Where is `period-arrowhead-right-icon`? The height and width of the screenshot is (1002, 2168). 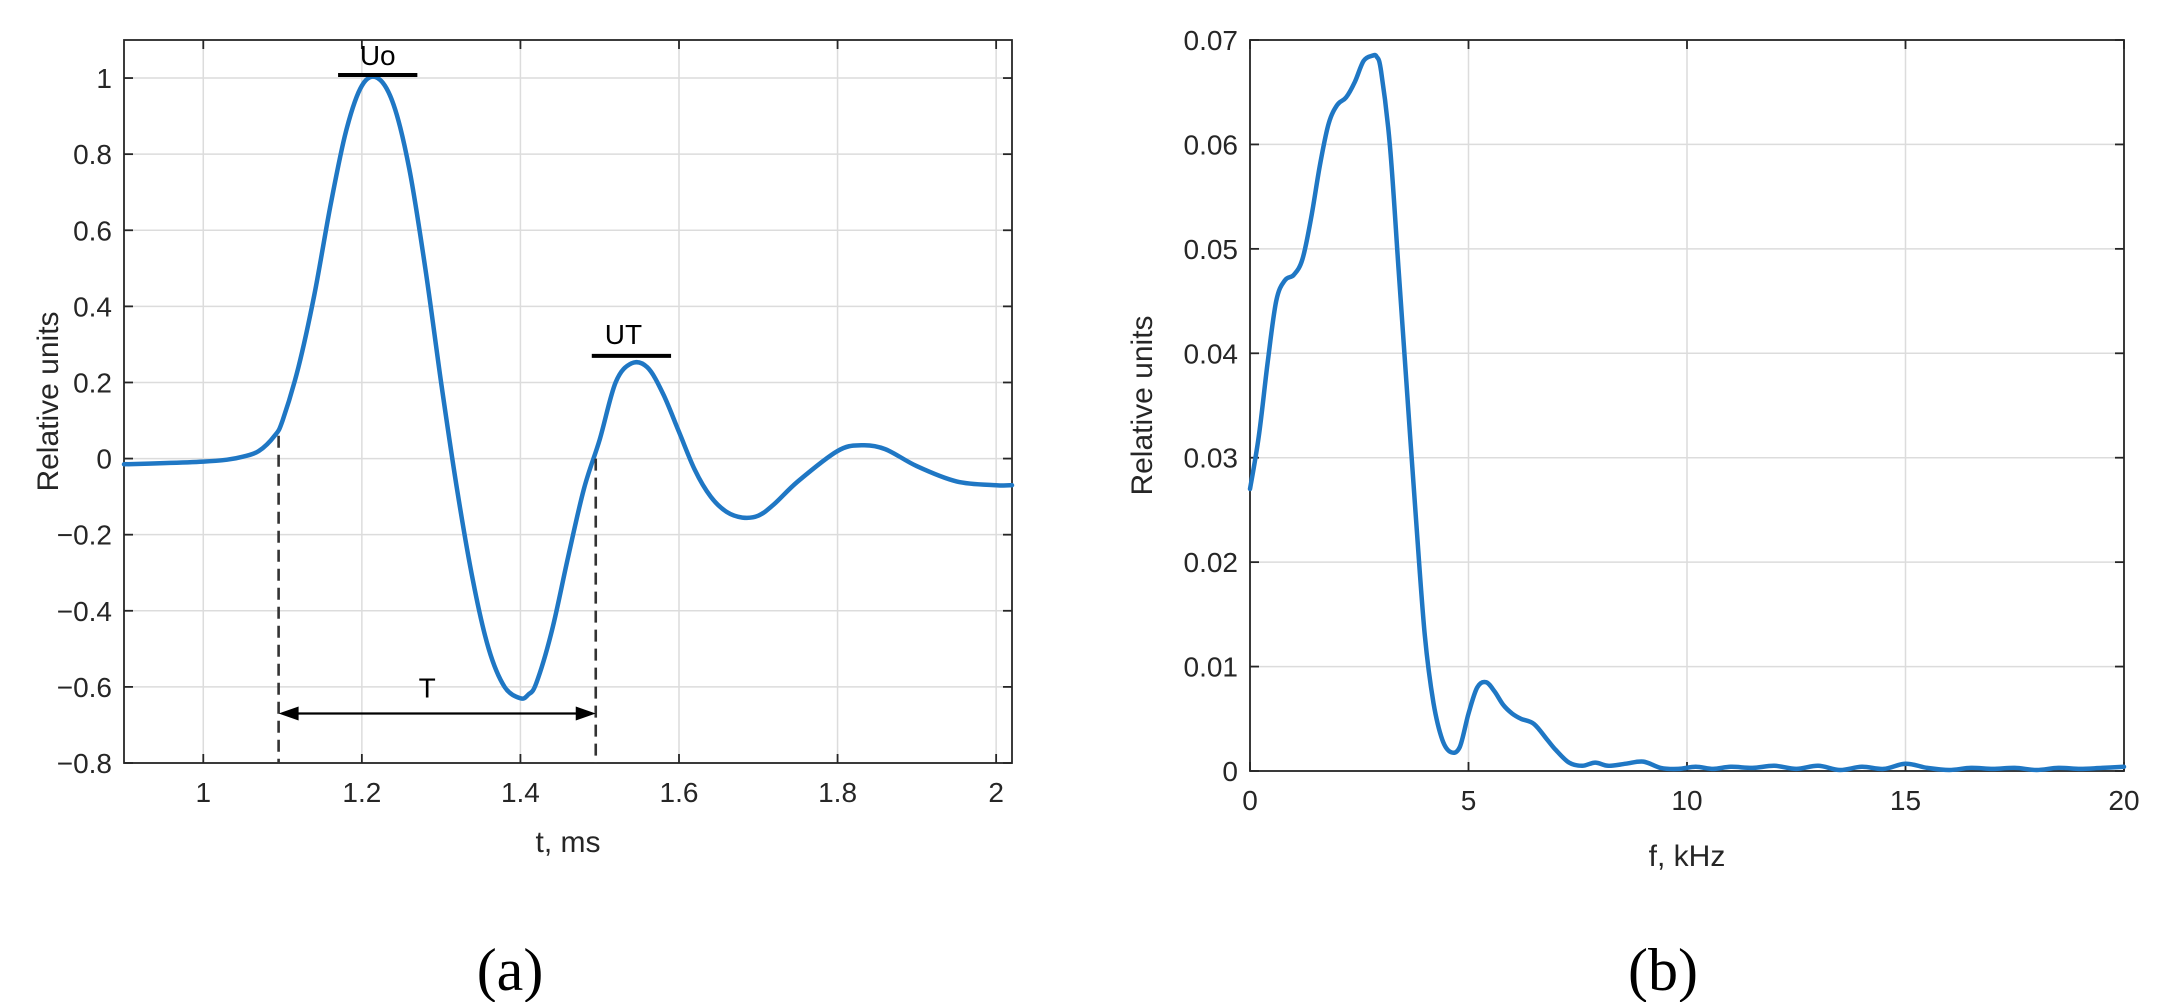
period-arrowhead-right-icon is located at coordinates (585, 713).